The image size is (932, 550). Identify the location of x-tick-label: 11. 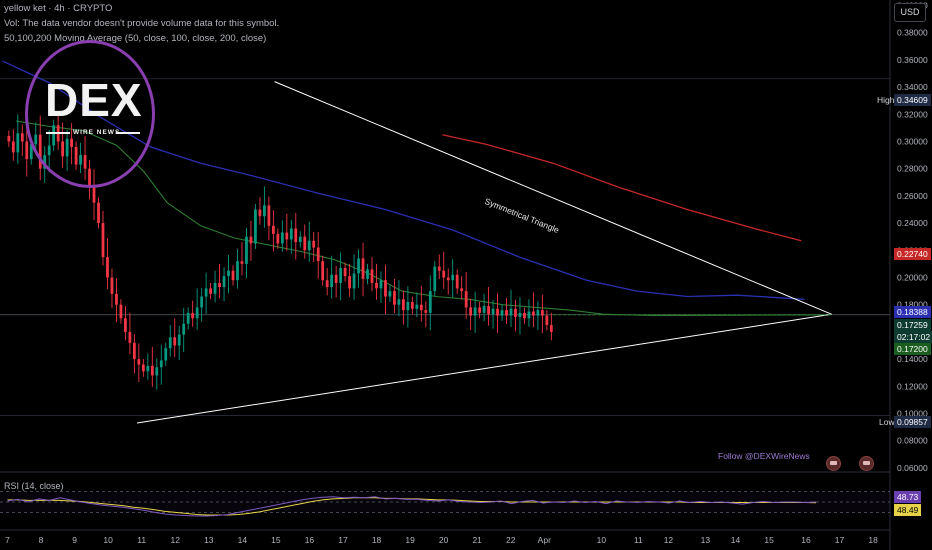
(638, 540).